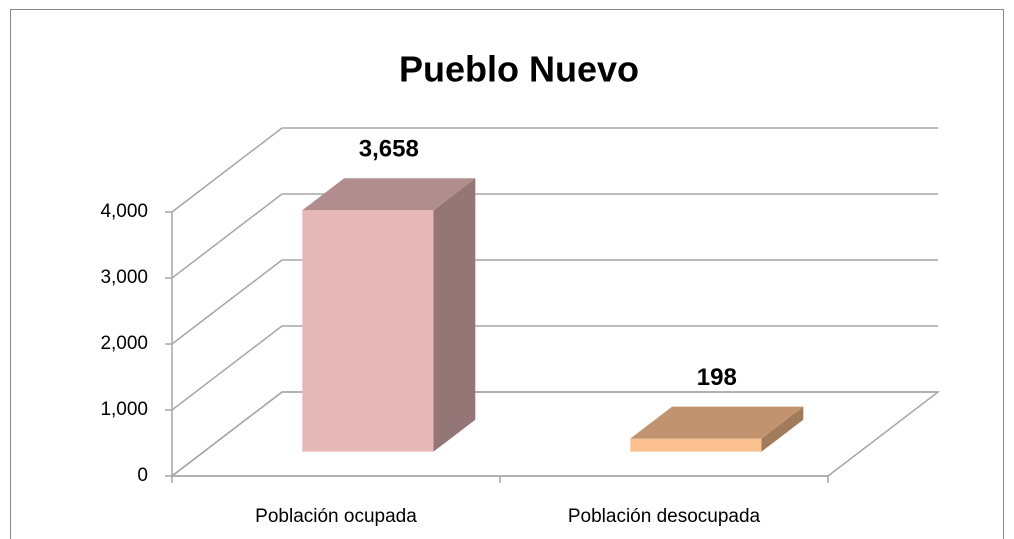  I want to click on data-label: 3,658, so click(389, 149).